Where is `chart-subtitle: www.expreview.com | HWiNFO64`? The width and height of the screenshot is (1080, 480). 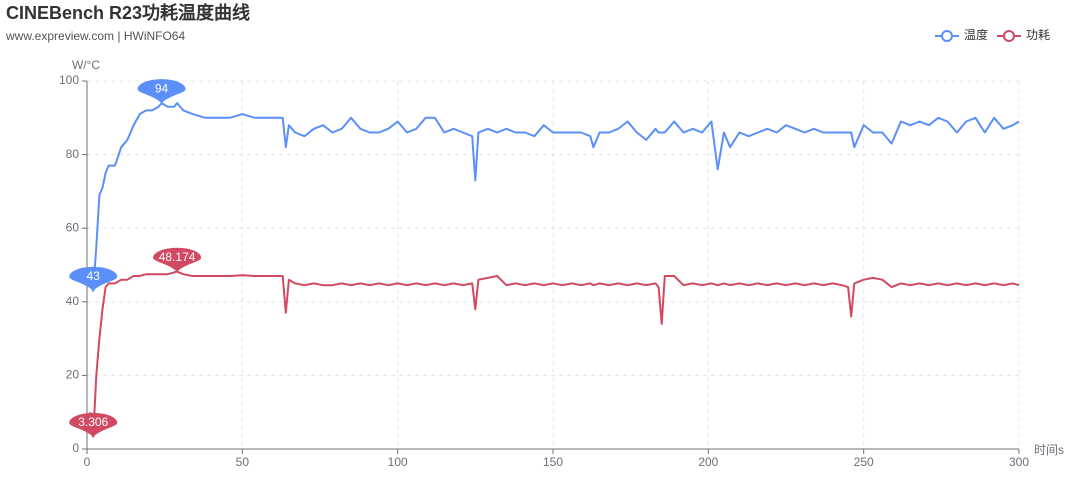 chart-subtitle: www.expreview.com | HWiNFO64 is located at coordinates (95, 36).